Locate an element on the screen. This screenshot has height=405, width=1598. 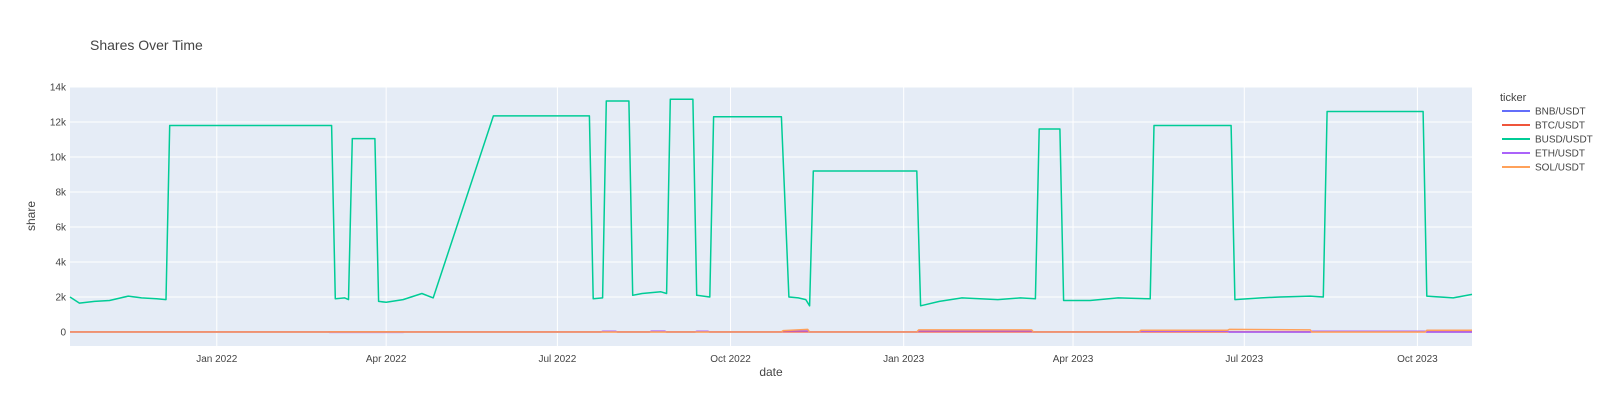
y-ticks: 0 2k 4k 6k 8k 10k 12k 14k is located at coordinates (58, 211).